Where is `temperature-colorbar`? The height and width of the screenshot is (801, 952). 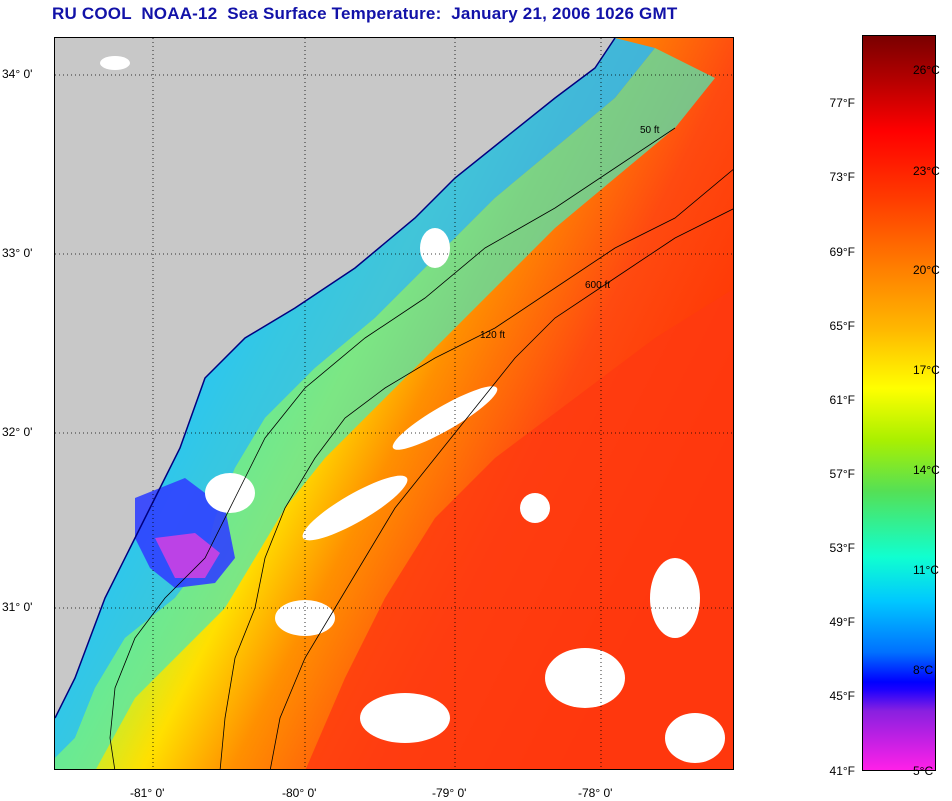
temperature-colorbar is located at coordinates (899, 403).